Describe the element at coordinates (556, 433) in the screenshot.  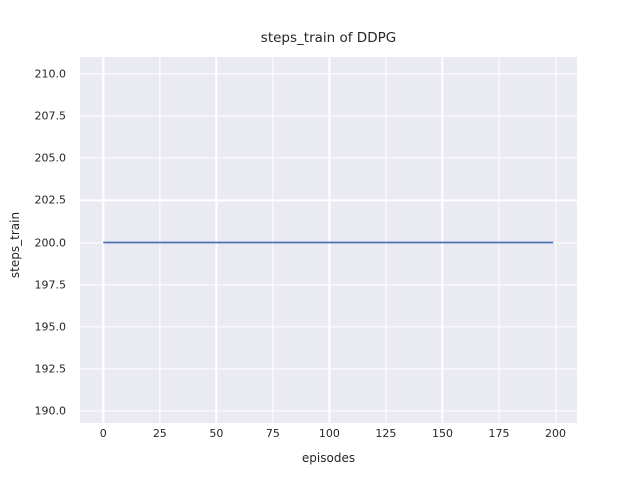
I see `x-tick-label: 200` at that location.